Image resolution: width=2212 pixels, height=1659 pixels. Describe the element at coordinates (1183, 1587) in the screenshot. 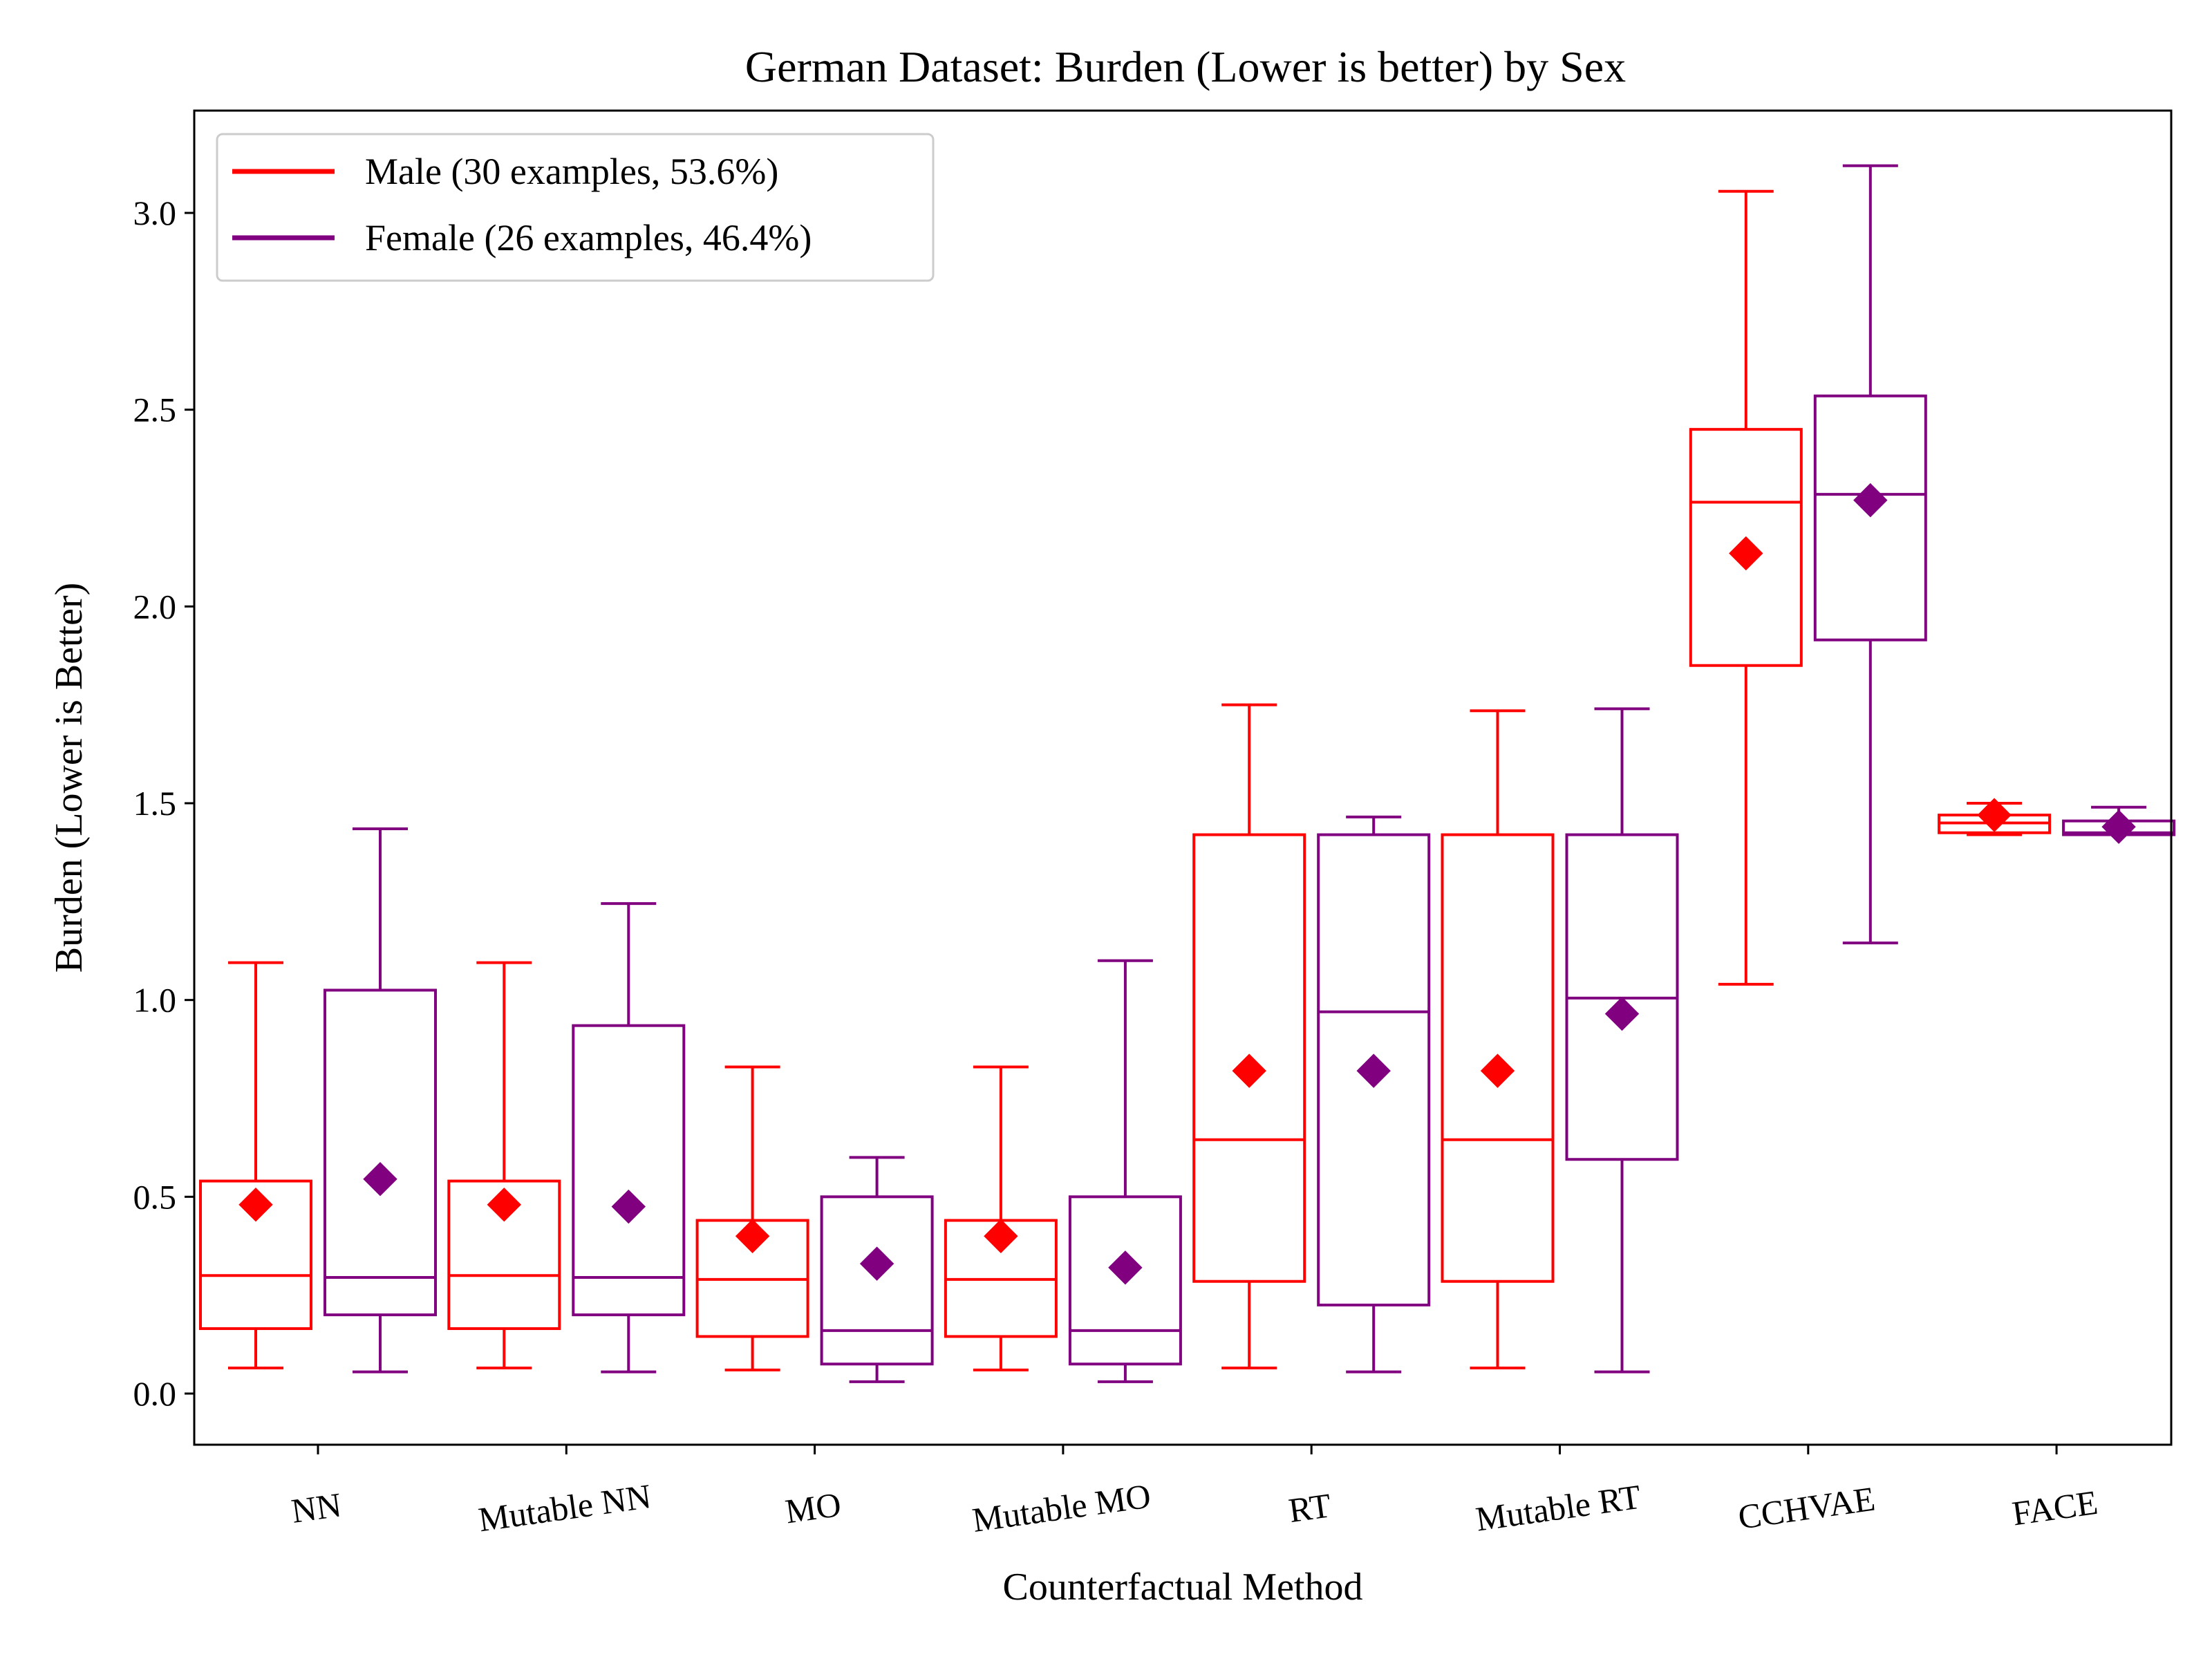

I see `x-axis-label: Counterfactual Method` at that location.